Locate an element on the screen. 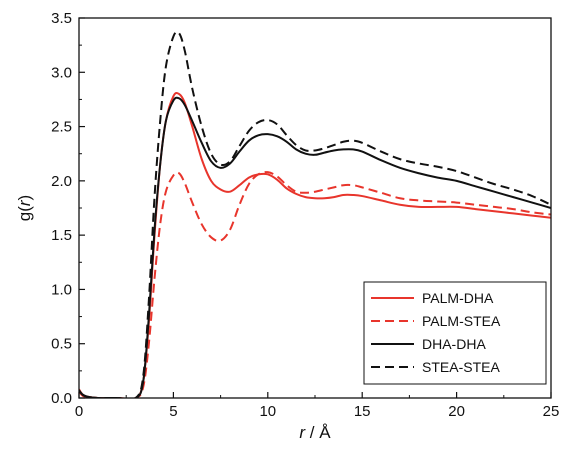 The width and height of the screenshot is (561, 449). y-tick-label: 0.5 is located at coordinates (61, 344).